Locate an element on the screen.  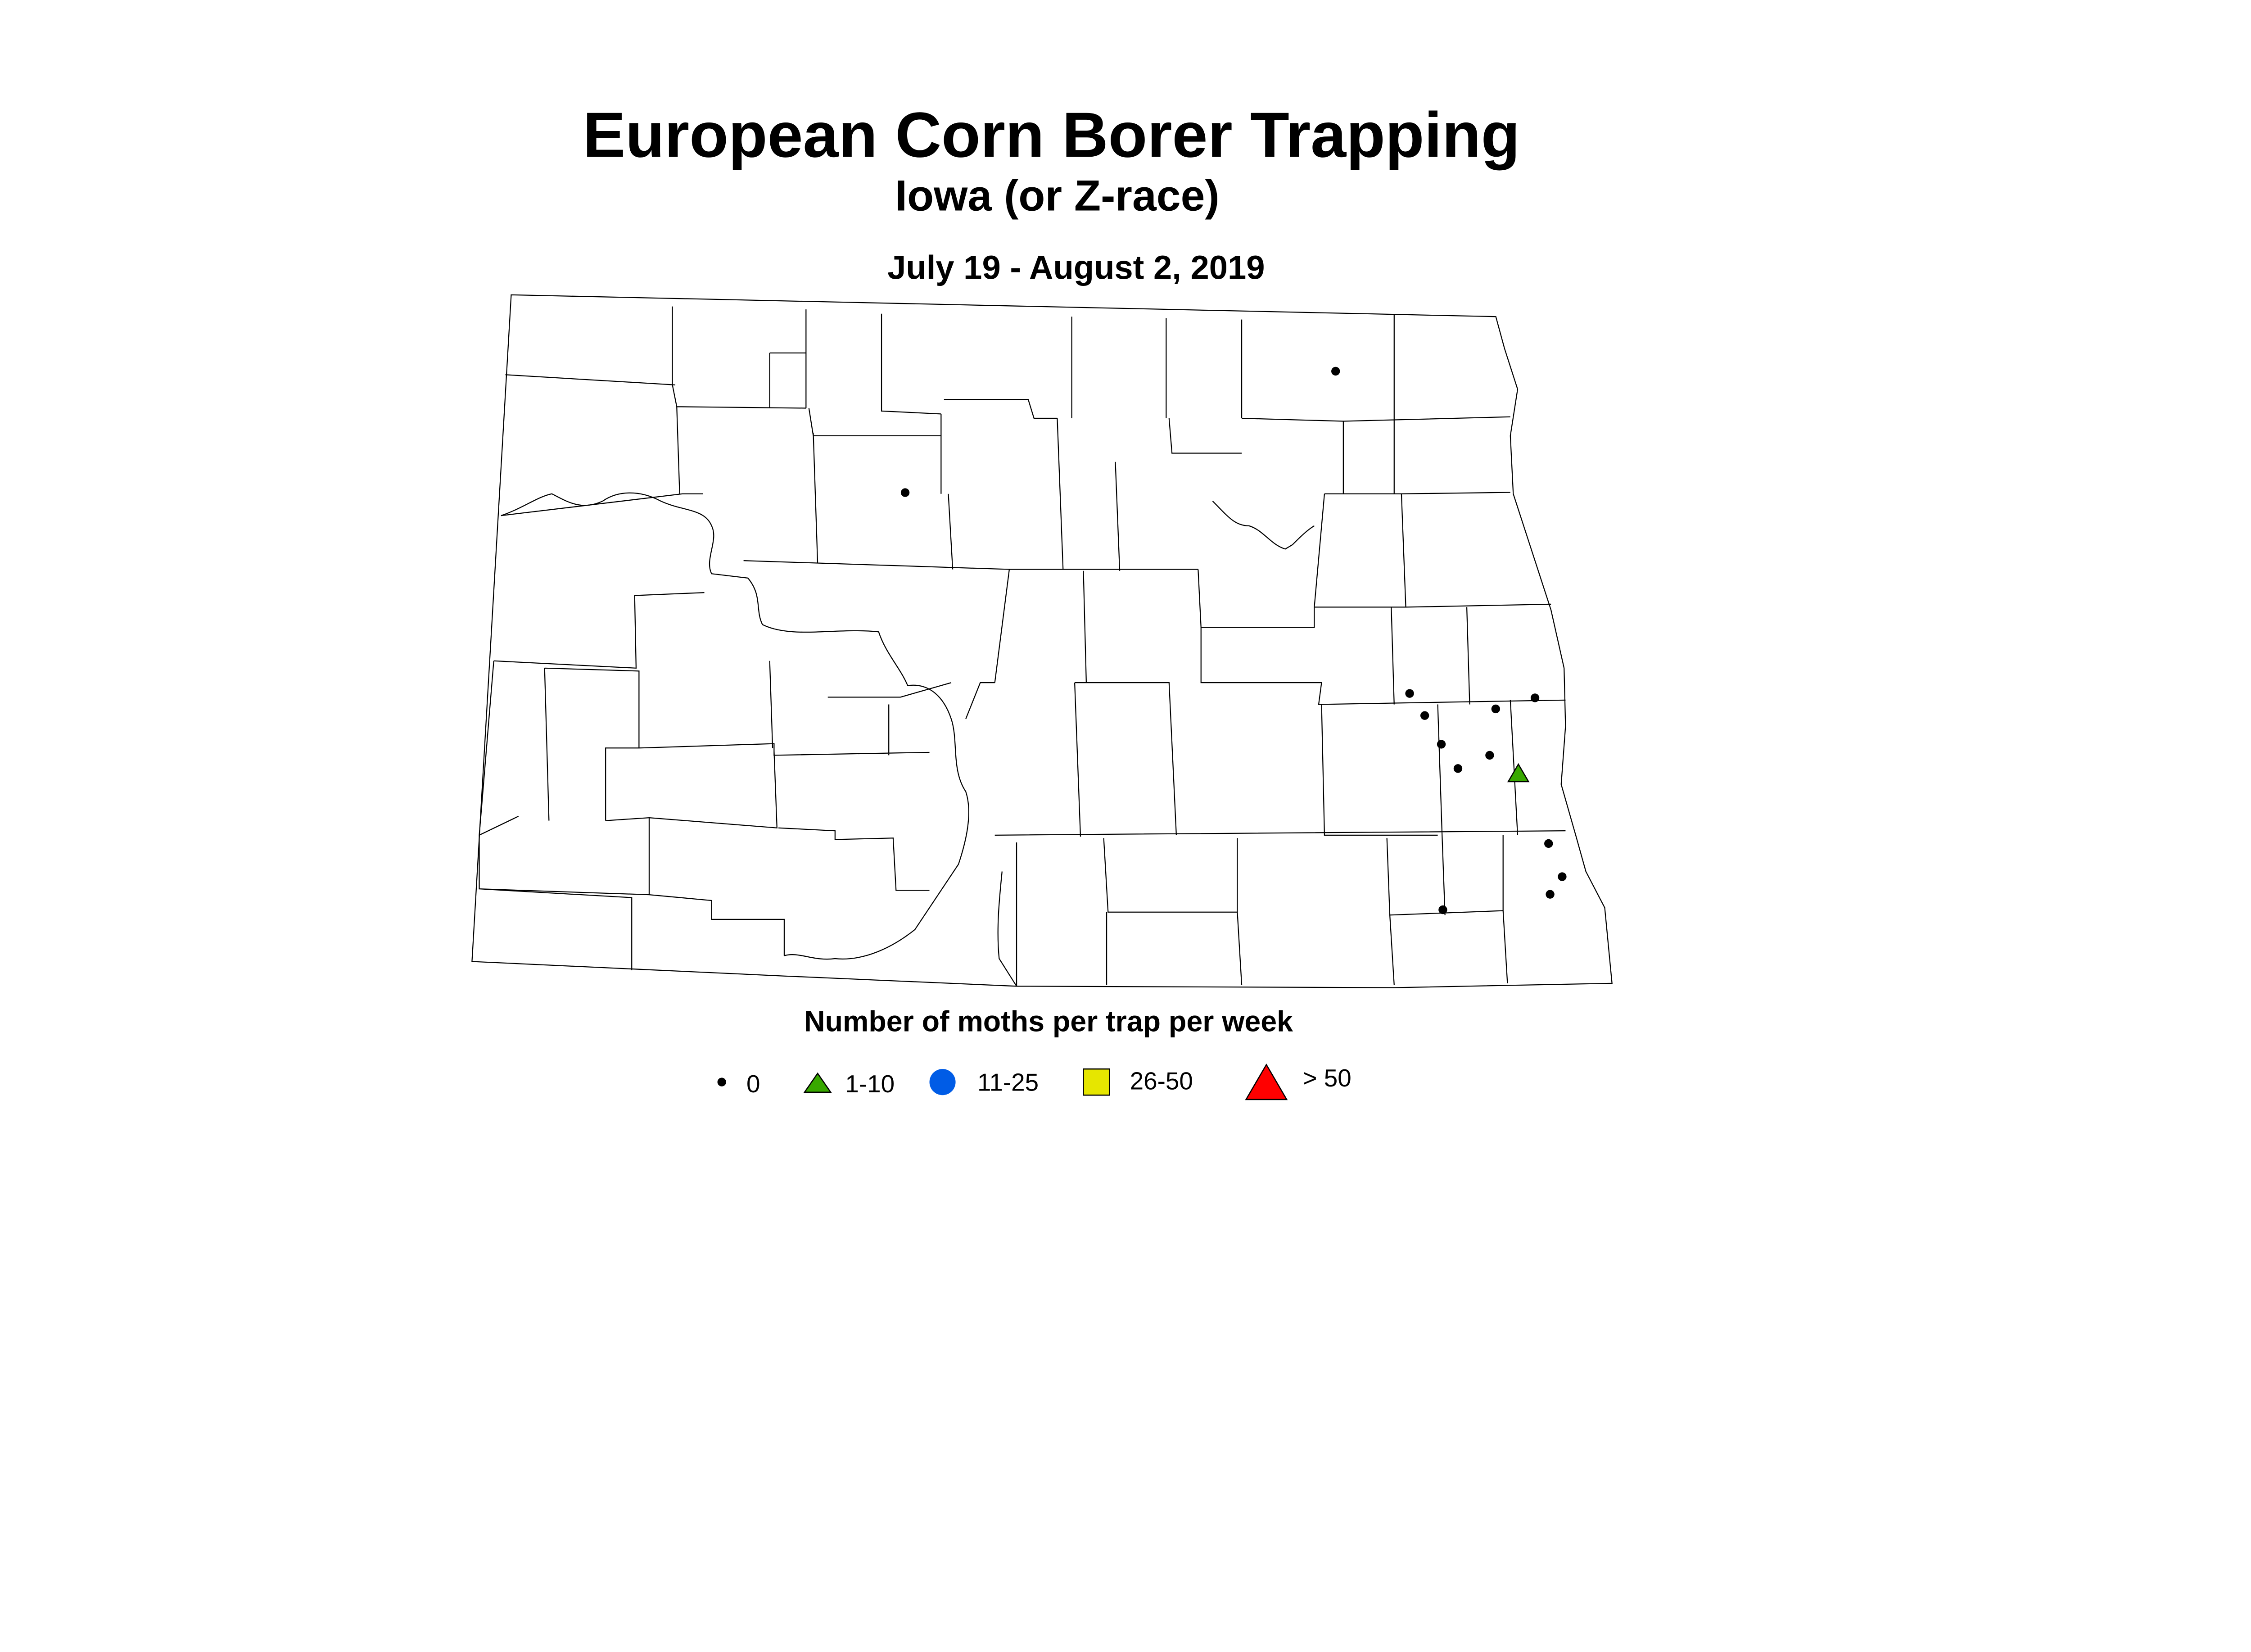
legend-label-26-50: 26-50 is located at coordinates (1161, 1081).